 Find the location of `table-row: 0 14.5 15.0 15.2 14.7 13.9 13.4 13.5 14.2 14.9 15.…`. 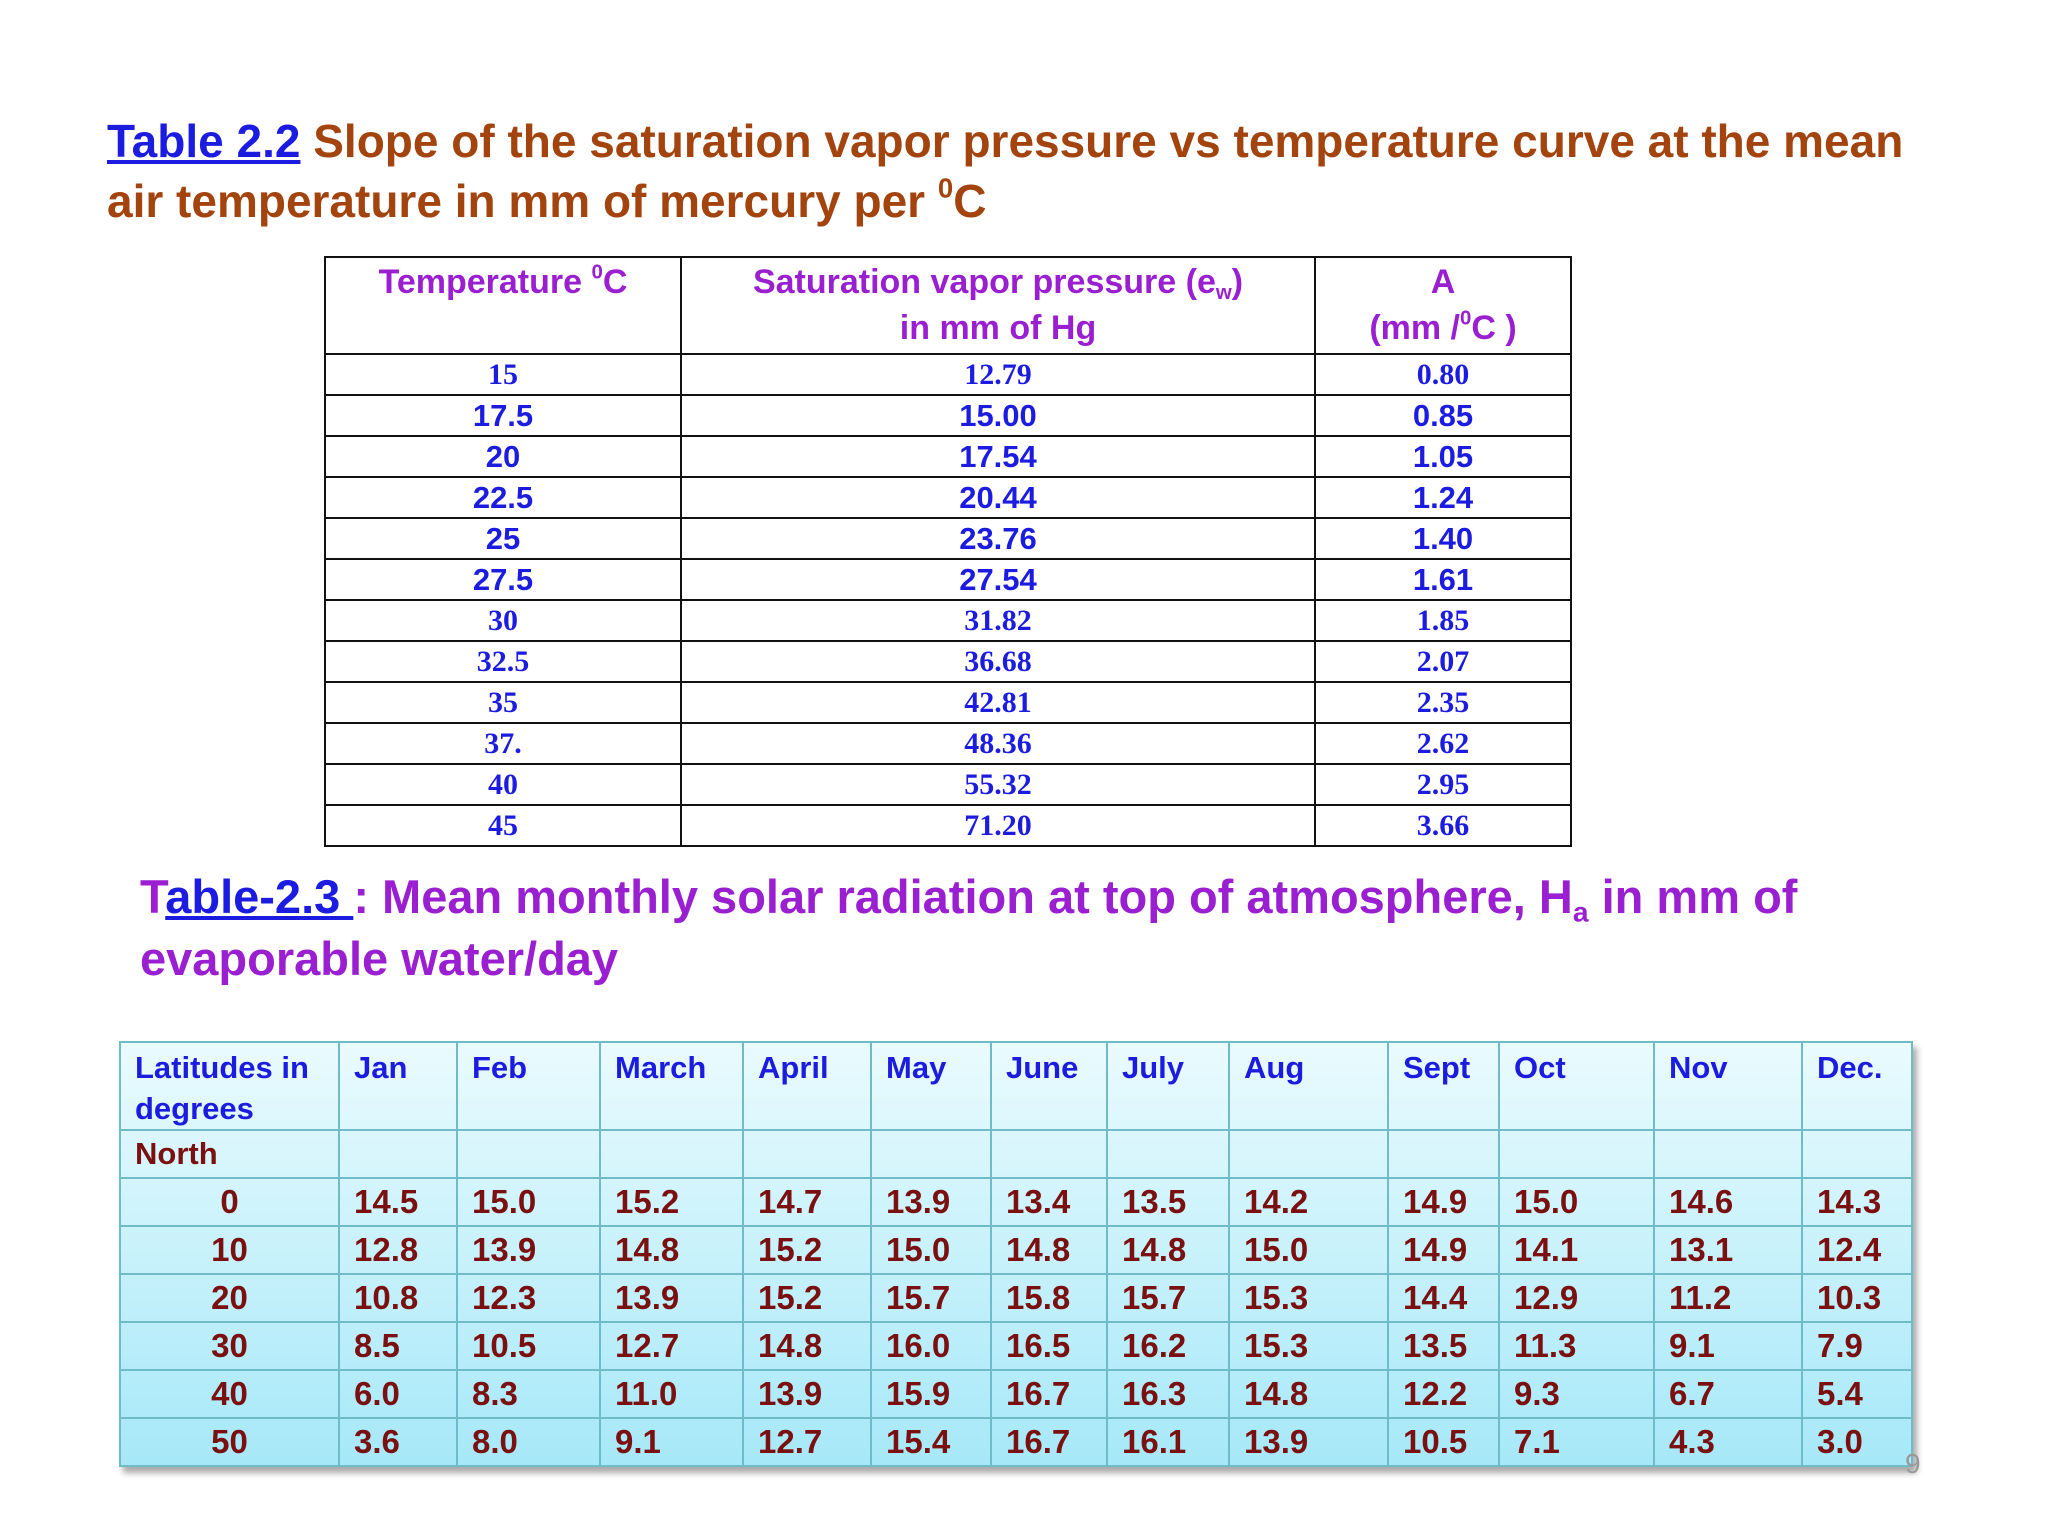

table-row: 0 14.5 15.0 15.2 14.7 13.9 13.4 13.5 14.2 14.9 15.… is located at coordinates (1016, 1202).